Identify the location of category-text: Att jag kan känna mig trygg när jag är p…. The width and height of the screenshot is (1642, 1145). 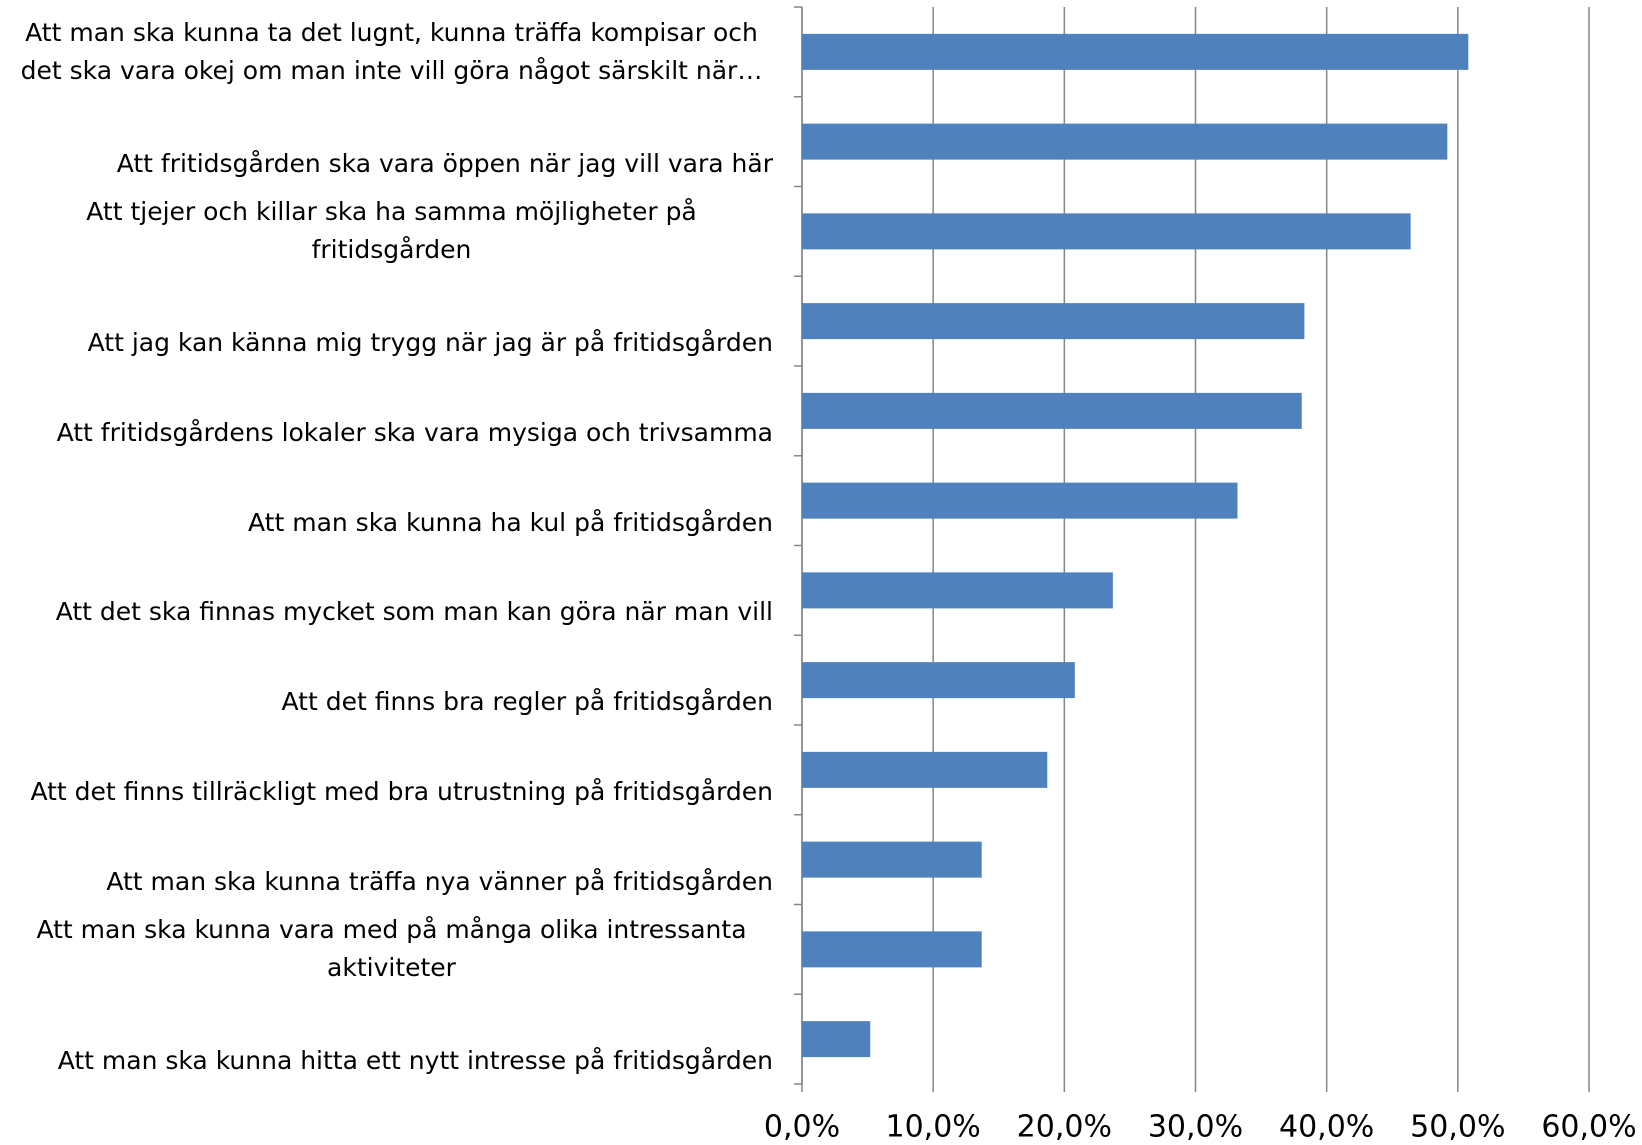
(430, 343).